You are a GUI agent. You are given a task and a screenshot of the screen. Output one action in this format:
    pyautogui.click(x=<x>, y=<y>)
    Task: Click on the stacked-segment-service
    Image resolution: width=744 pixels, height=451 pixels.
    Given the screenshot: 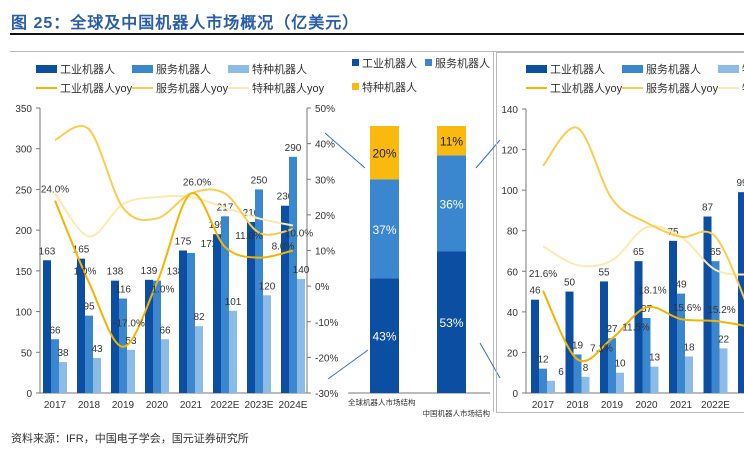 What is the action you would take?
    pyautogui.click(x=384, y=229)
    